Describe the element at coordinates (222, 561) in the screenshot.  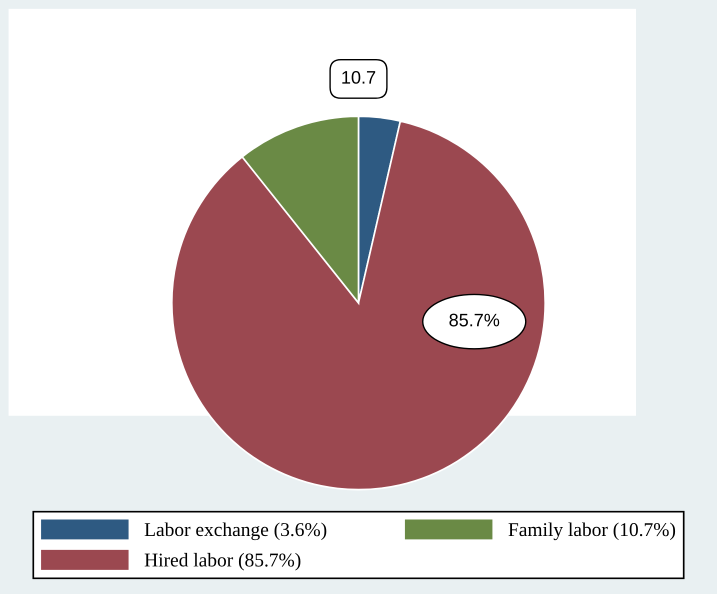
I see `legend-label: Hired labor (85.7%)` at that location.